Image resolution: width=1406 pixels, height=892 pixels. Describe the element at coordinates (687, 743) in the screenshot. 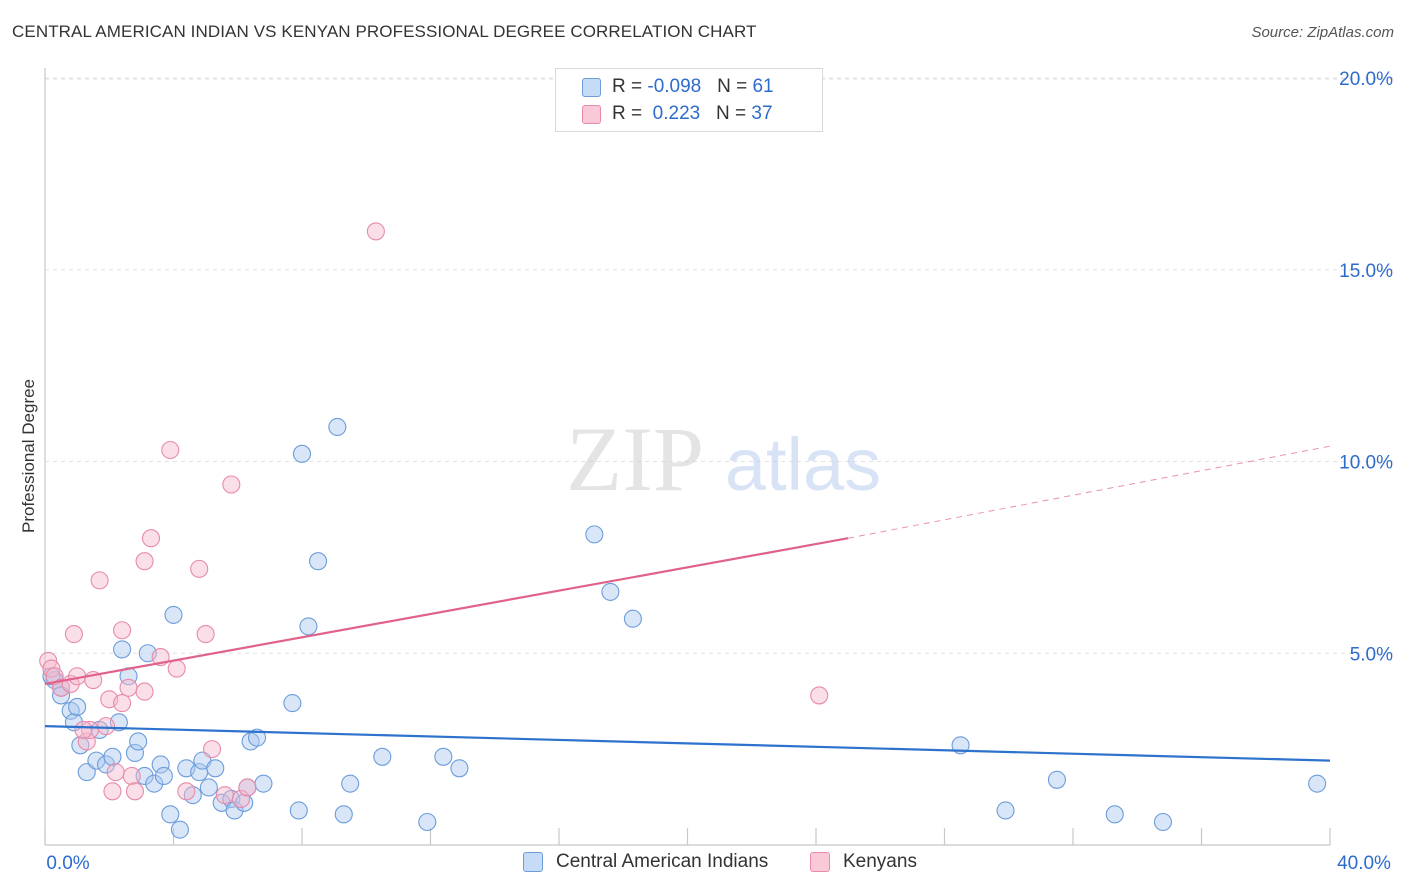

I see `trendline-central-american-indians` at that location.